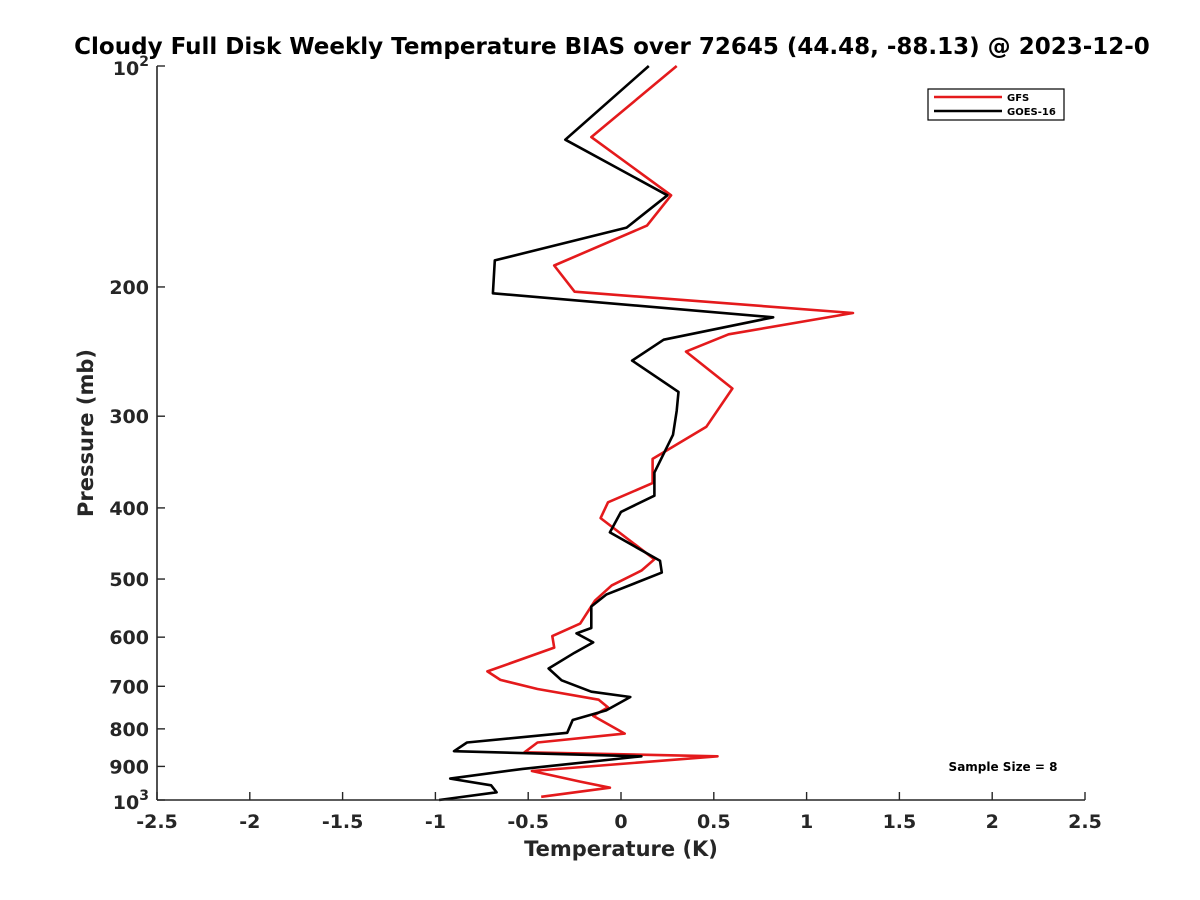  I want to click on legend-label-goes16: GOES-16, so click(1031, 112).